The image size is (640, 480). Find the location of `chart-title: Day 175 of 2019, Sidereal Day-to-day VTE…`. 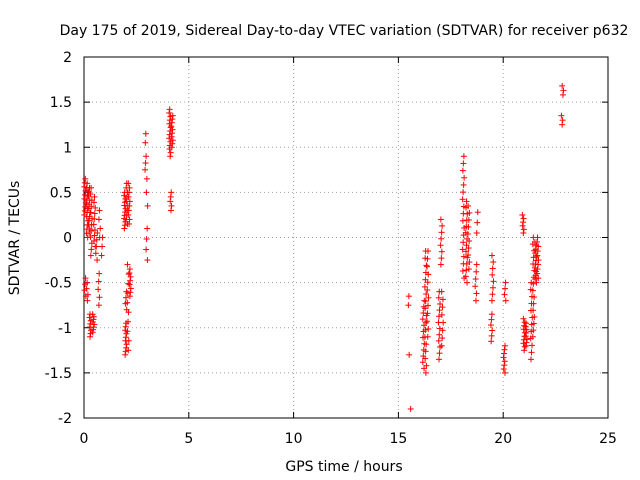

chart-title: Day 175 of 2019, Sidereal Day-to-day VTE… is located at coordinates (344, 31).